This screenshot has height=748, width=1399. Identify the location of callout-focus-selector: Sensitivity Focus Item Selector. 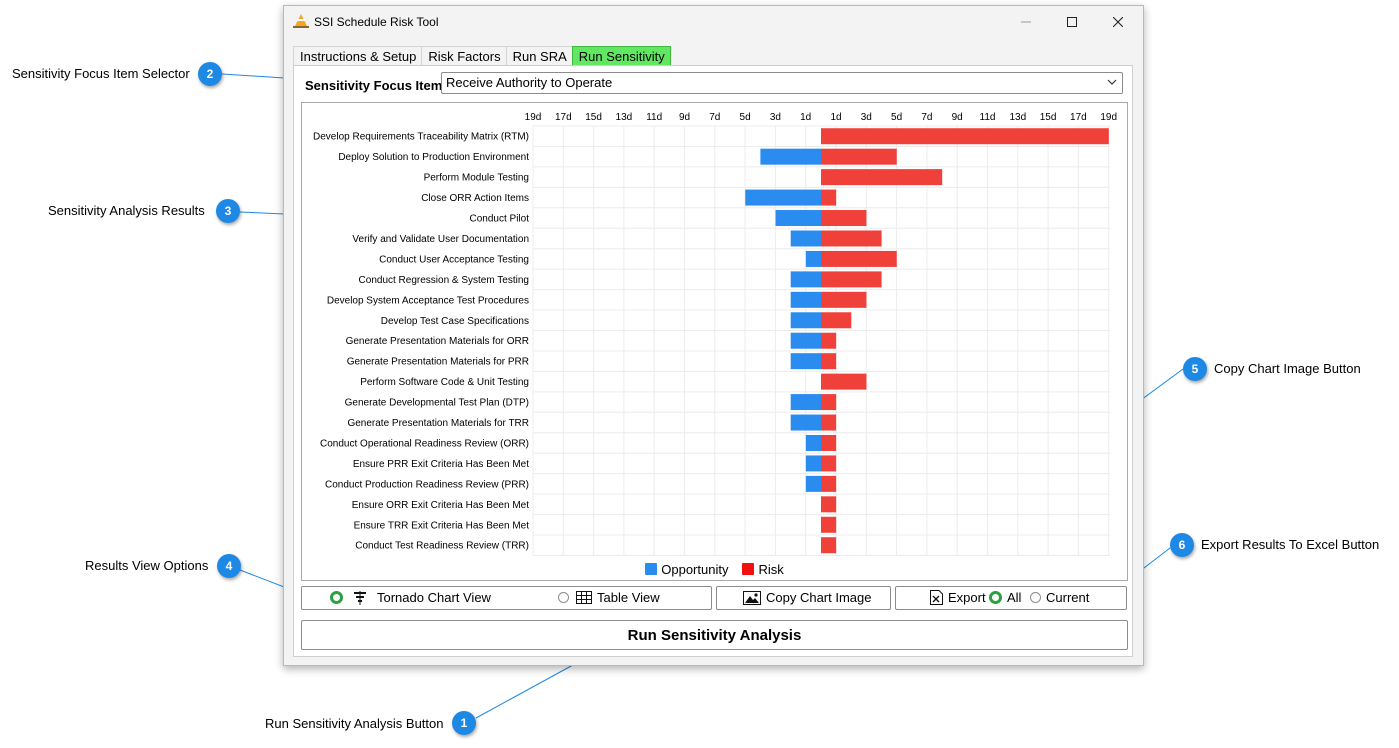
(101, 73).